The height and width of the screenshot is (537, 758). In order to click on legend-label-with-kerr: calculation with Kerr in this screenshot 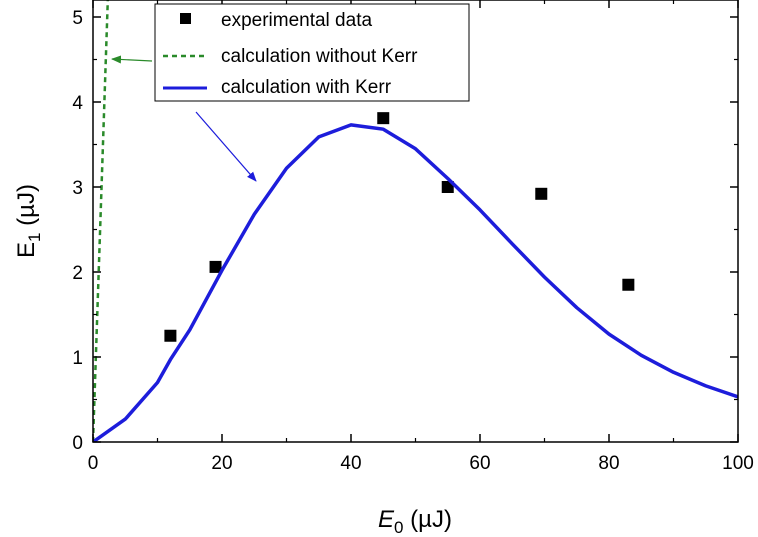, I will do `click(306, 87)`.